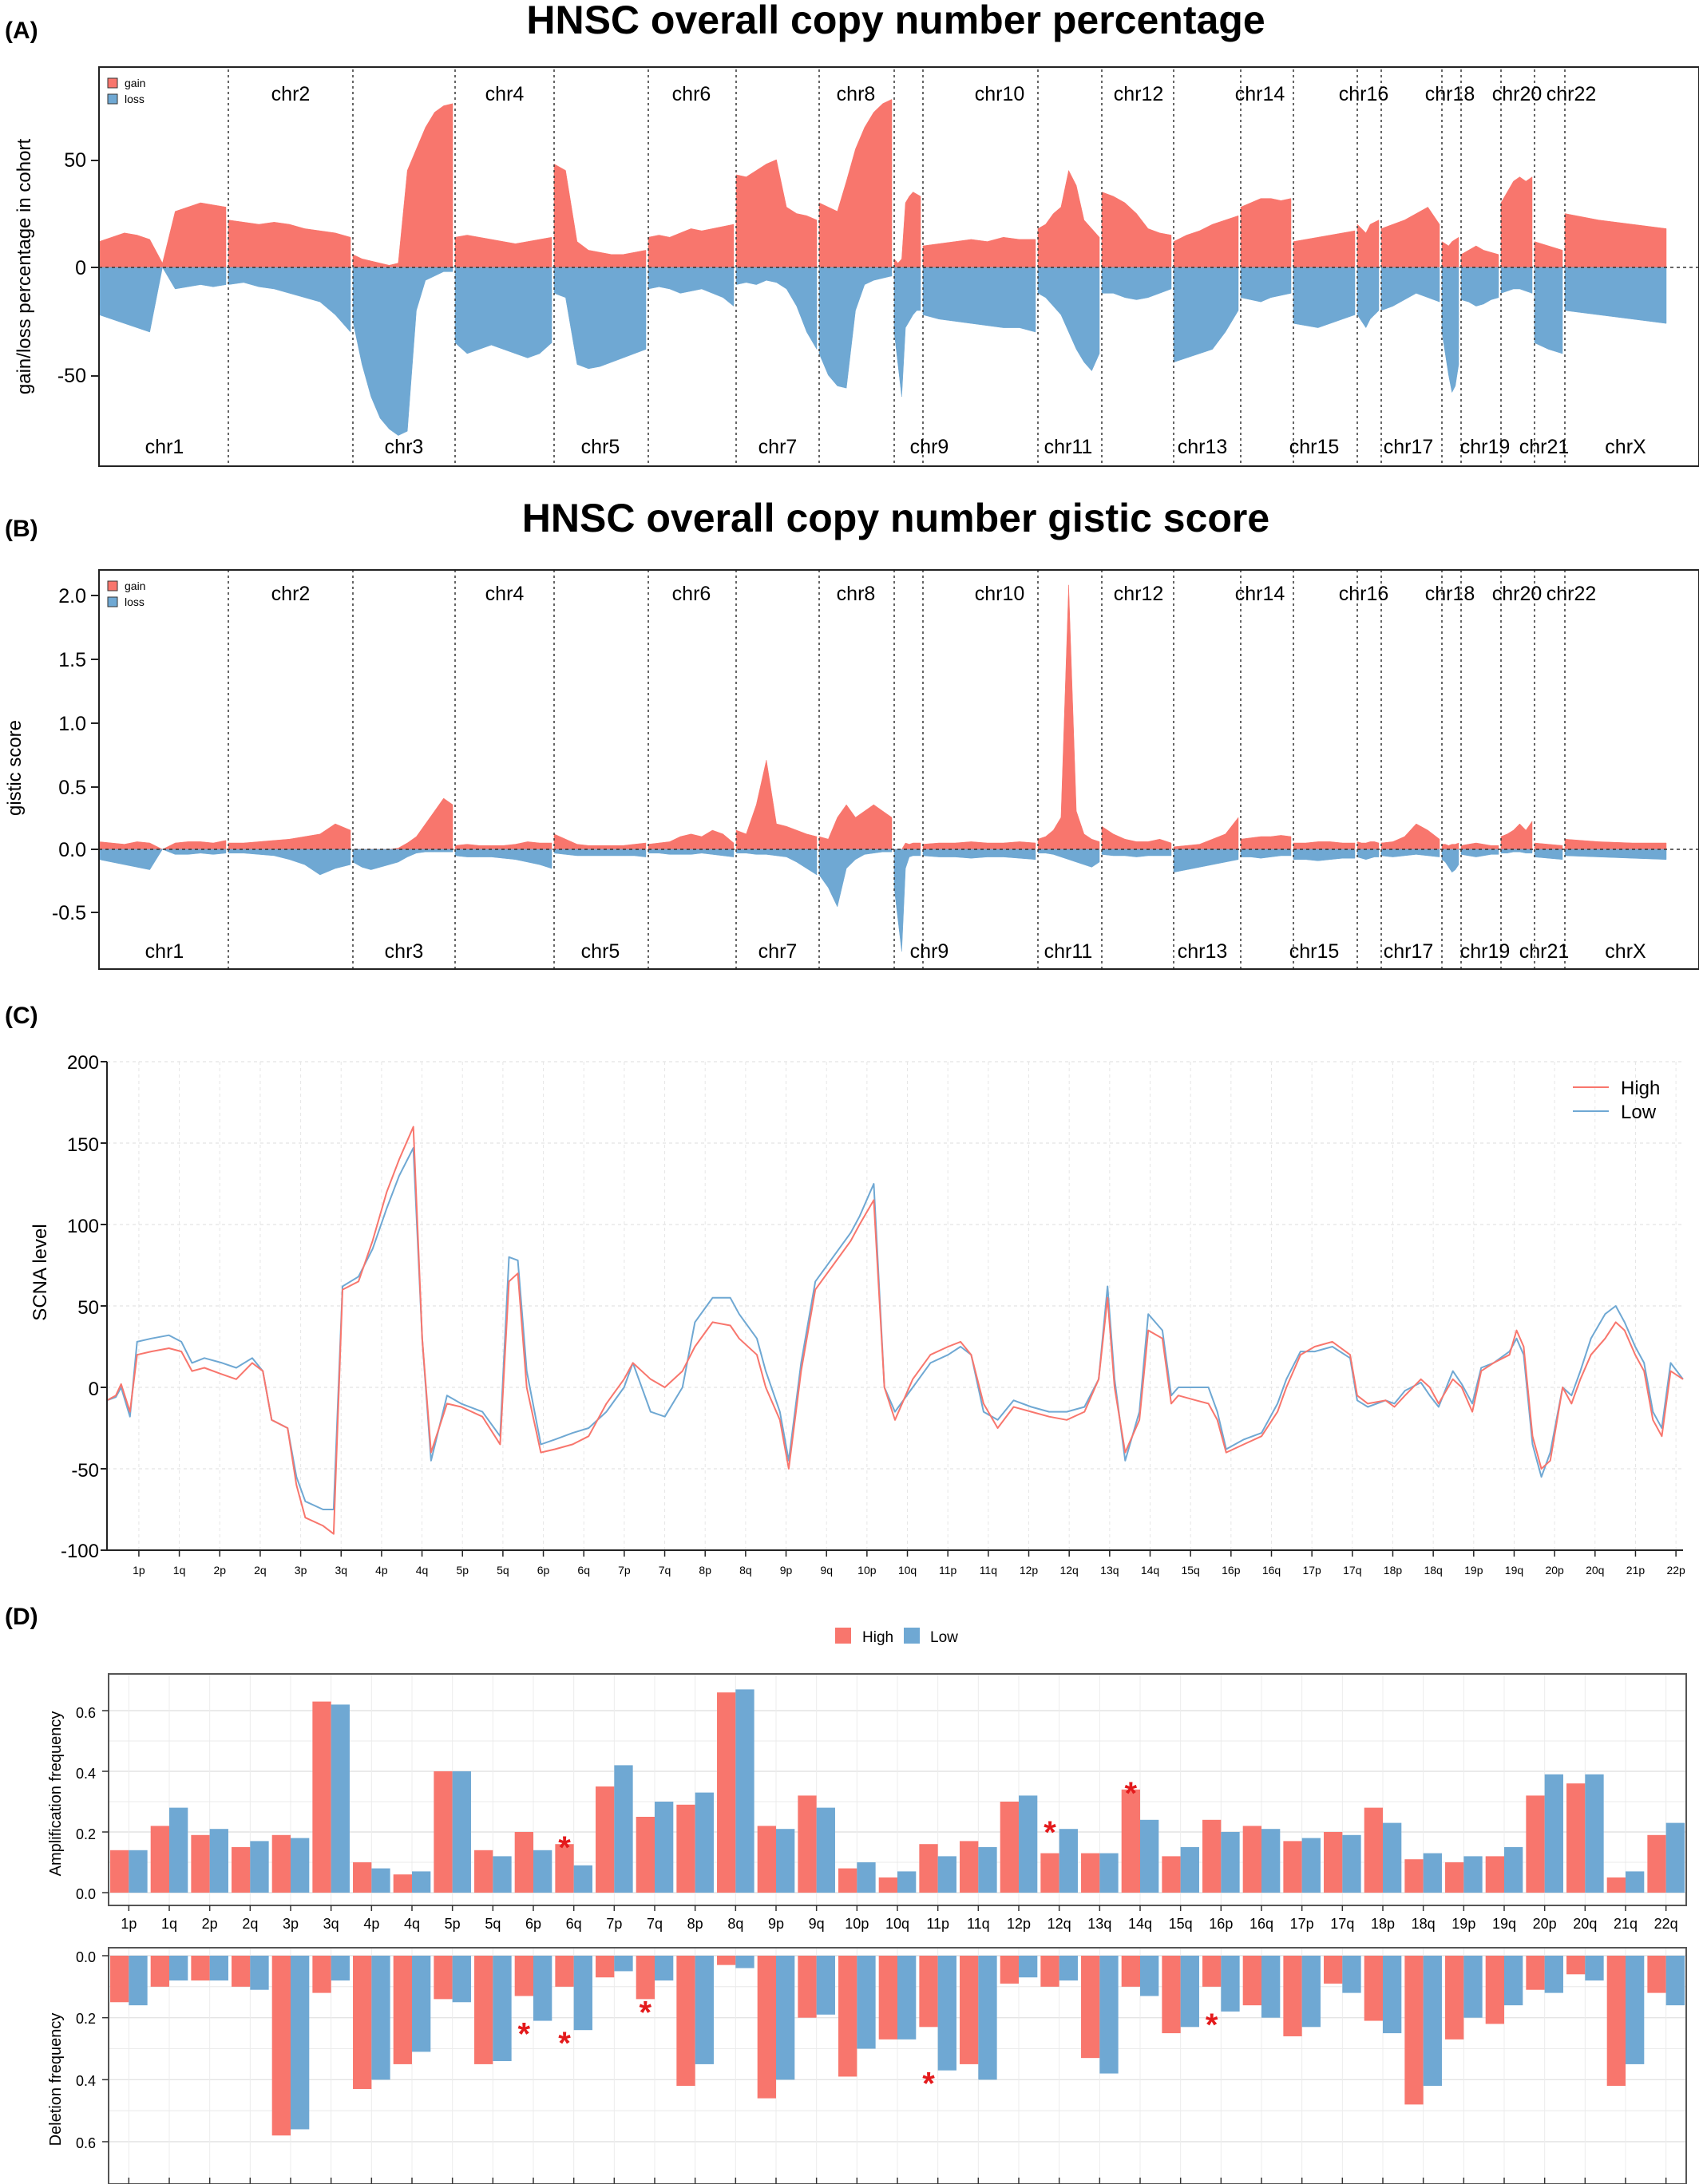 The image size is (1699, 2184). What do you see at coordinates (1454, 1877) in the screenshot?
I see `amp-bar-high-19p` at bounding box center [1454, 1877].